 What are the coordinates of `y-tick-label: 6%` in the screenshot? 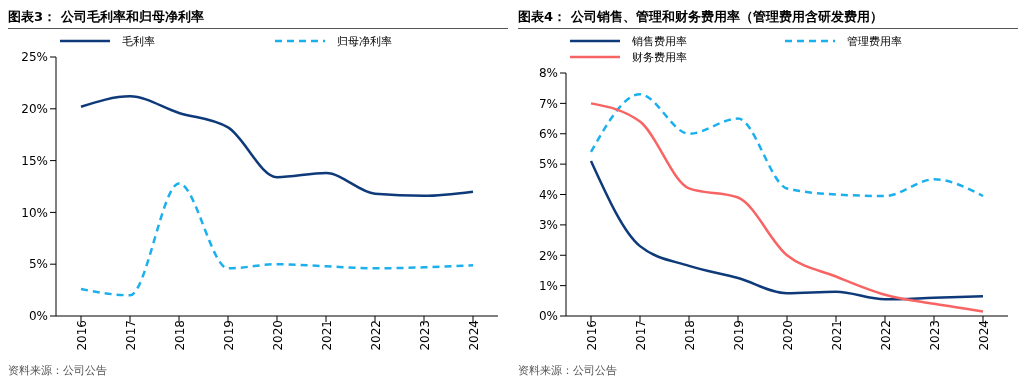 It's located at (548, 134).